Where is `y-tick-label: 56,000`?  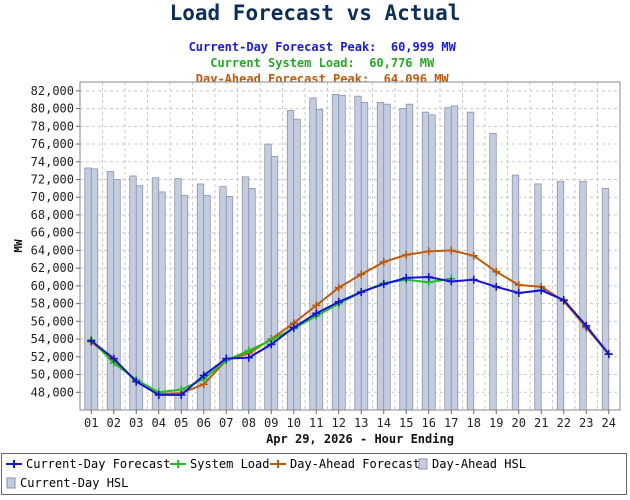 y-tick-label: 56,000 is located at coordinates (52, 321).